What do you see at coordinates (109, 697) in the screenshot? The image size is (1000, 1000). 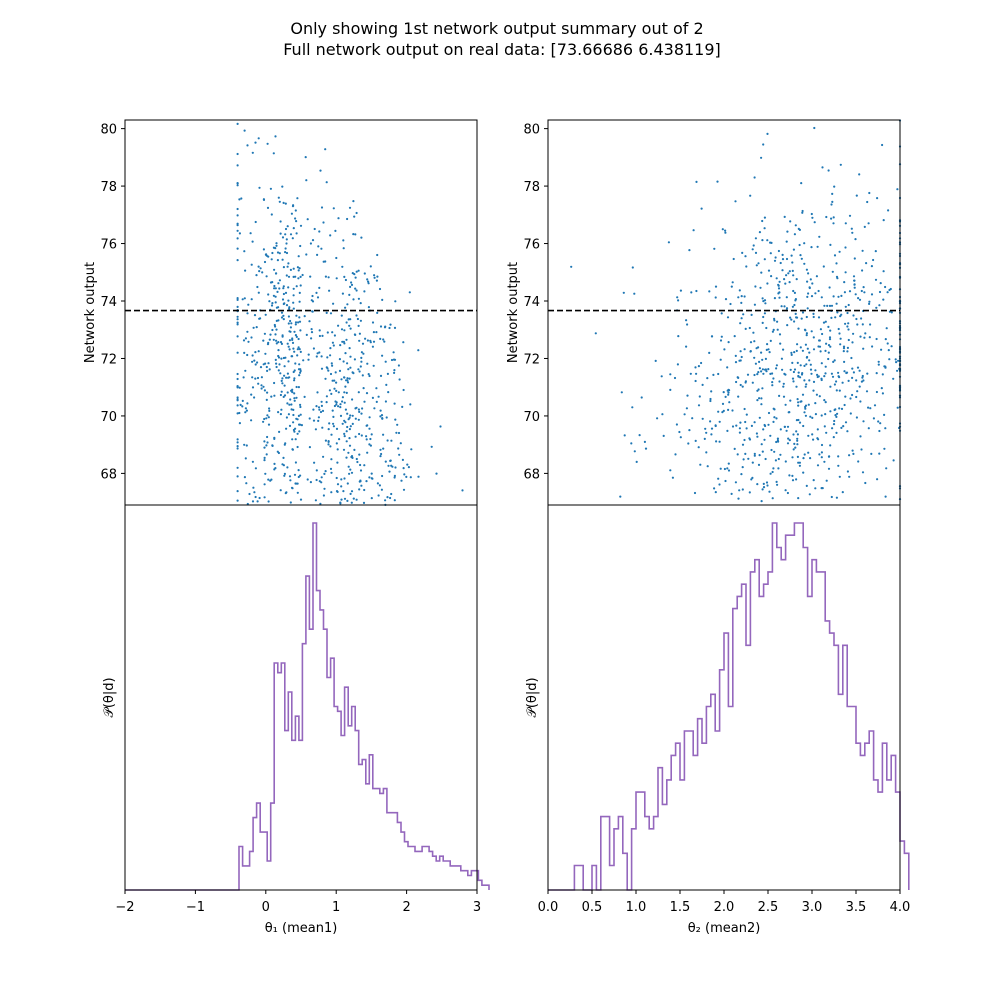 I see `y-axis-label: 𝒫(θ|d)` at bounding box center [109, 697].